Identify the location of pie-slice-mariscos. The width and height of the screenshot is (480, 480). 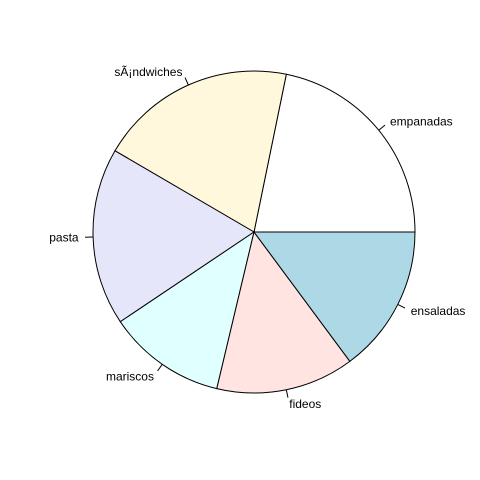
(187, 310).